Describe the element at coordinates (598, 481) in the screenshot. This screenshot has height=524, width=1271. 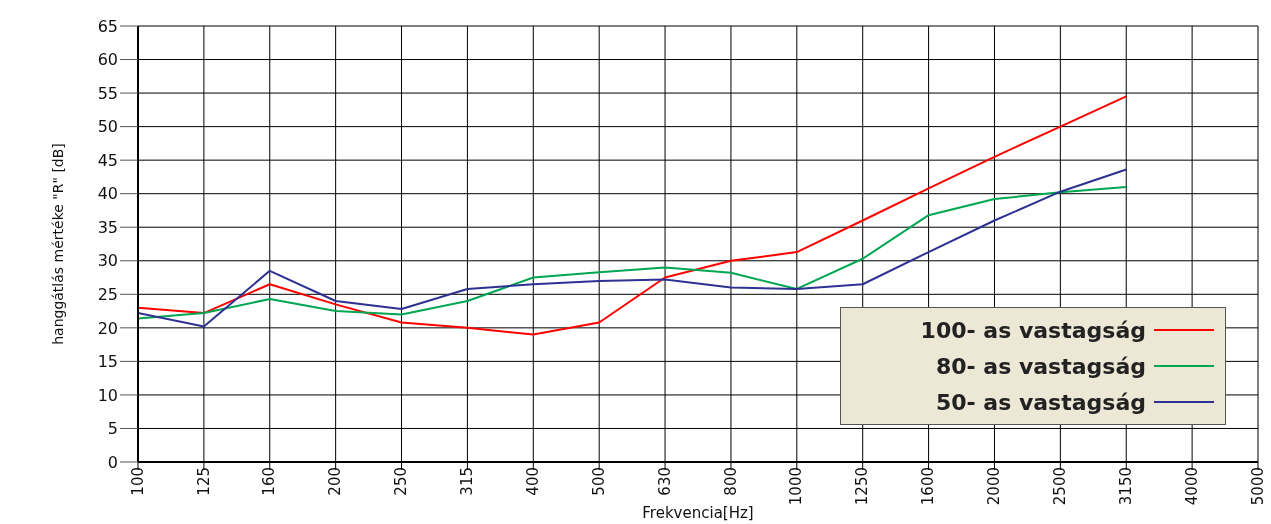
I see `x-tick-label: 500` at that location.